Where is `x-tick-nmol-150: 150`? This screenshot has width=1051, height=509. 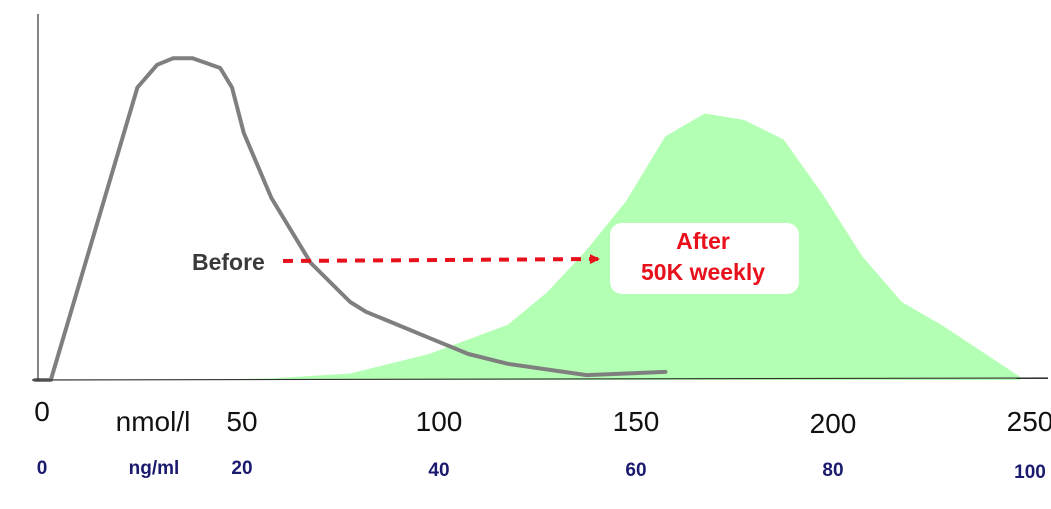
x-tick-nmol-150: 150 is located at coordinates (636, 421).